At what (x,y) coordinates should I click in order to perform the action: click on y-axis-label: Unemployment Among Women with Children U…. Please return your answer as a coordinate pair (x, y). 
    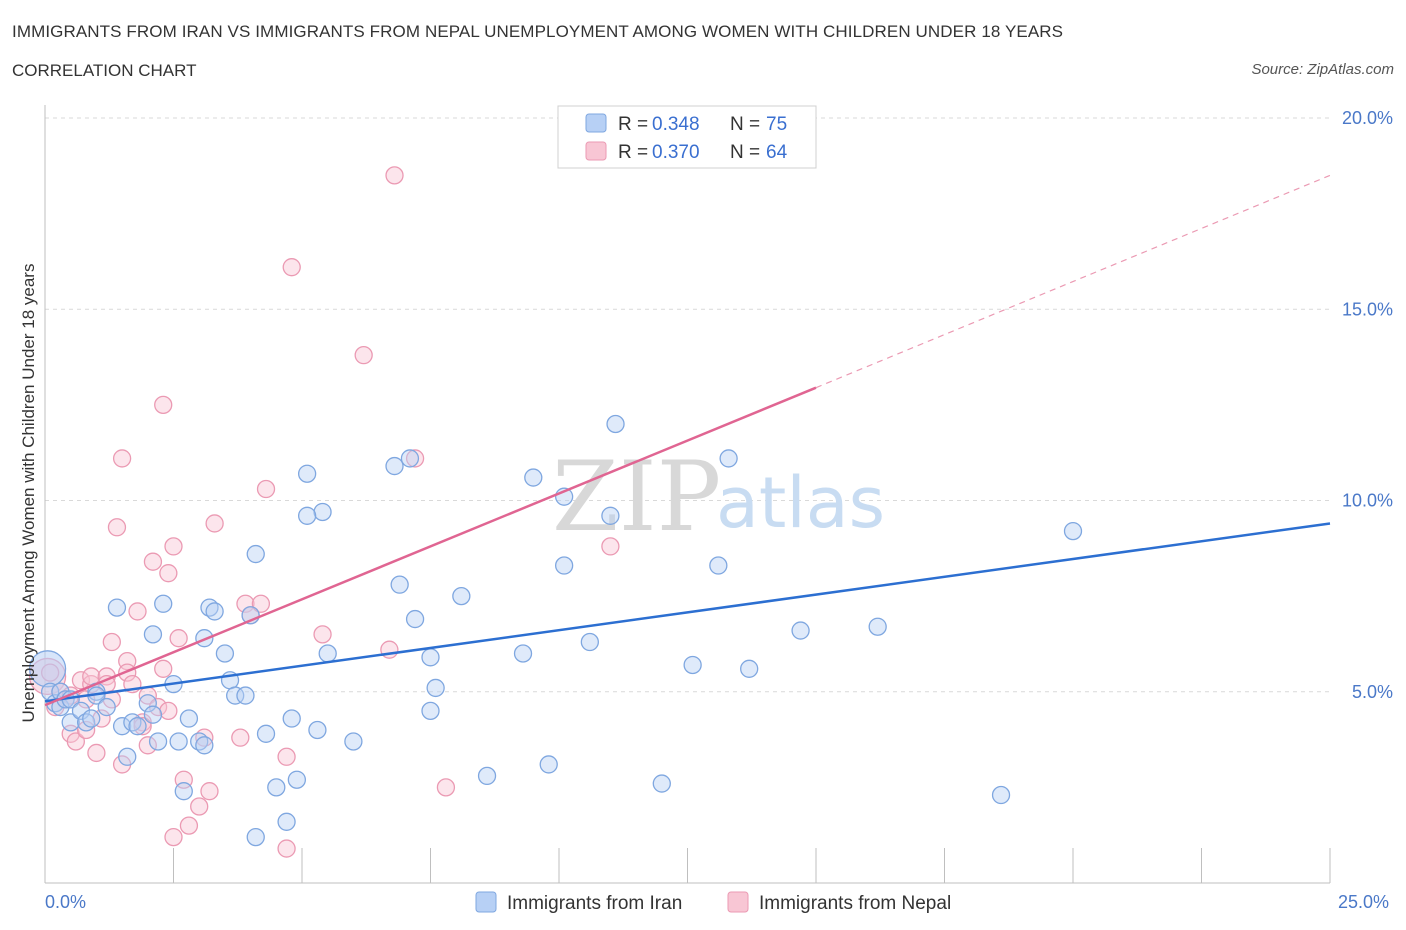
    Looking at the image, I should click on (28, 493).